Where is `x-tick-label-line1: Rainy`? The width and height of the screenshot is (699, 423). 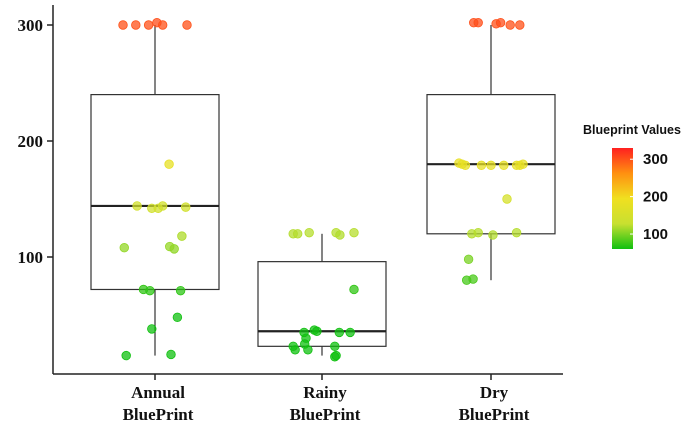
x-tick-label-line1: Rainy is located at coordinates (325, 392).